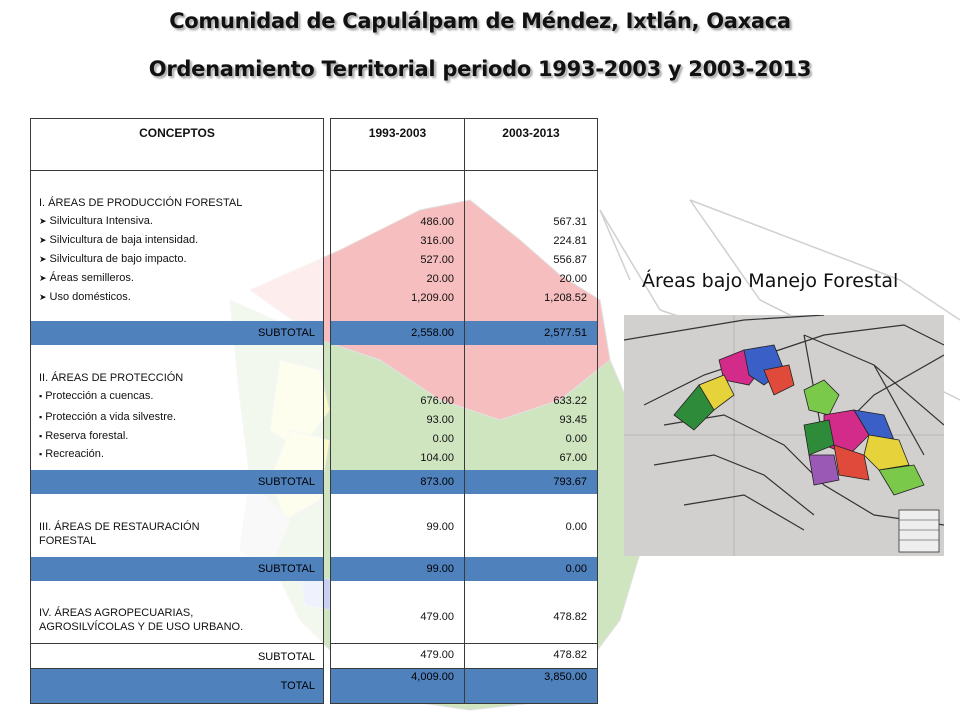  What do you see at coordinates (440, 420) in the screenshot?
I see `value-cell: 93.00` at bounding box center [440, 420].